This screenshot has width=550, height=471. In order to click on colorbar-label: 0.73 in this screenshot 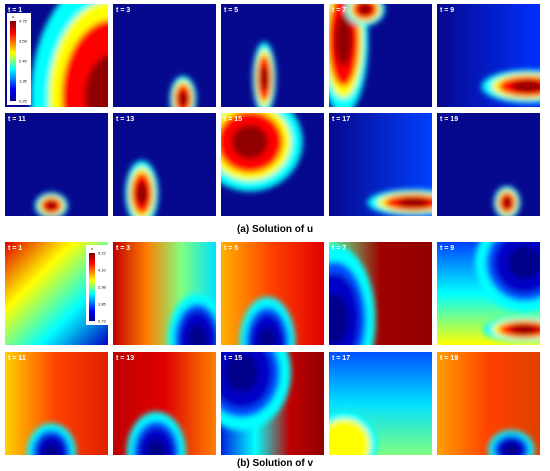, I will do `click(102, 321)`.